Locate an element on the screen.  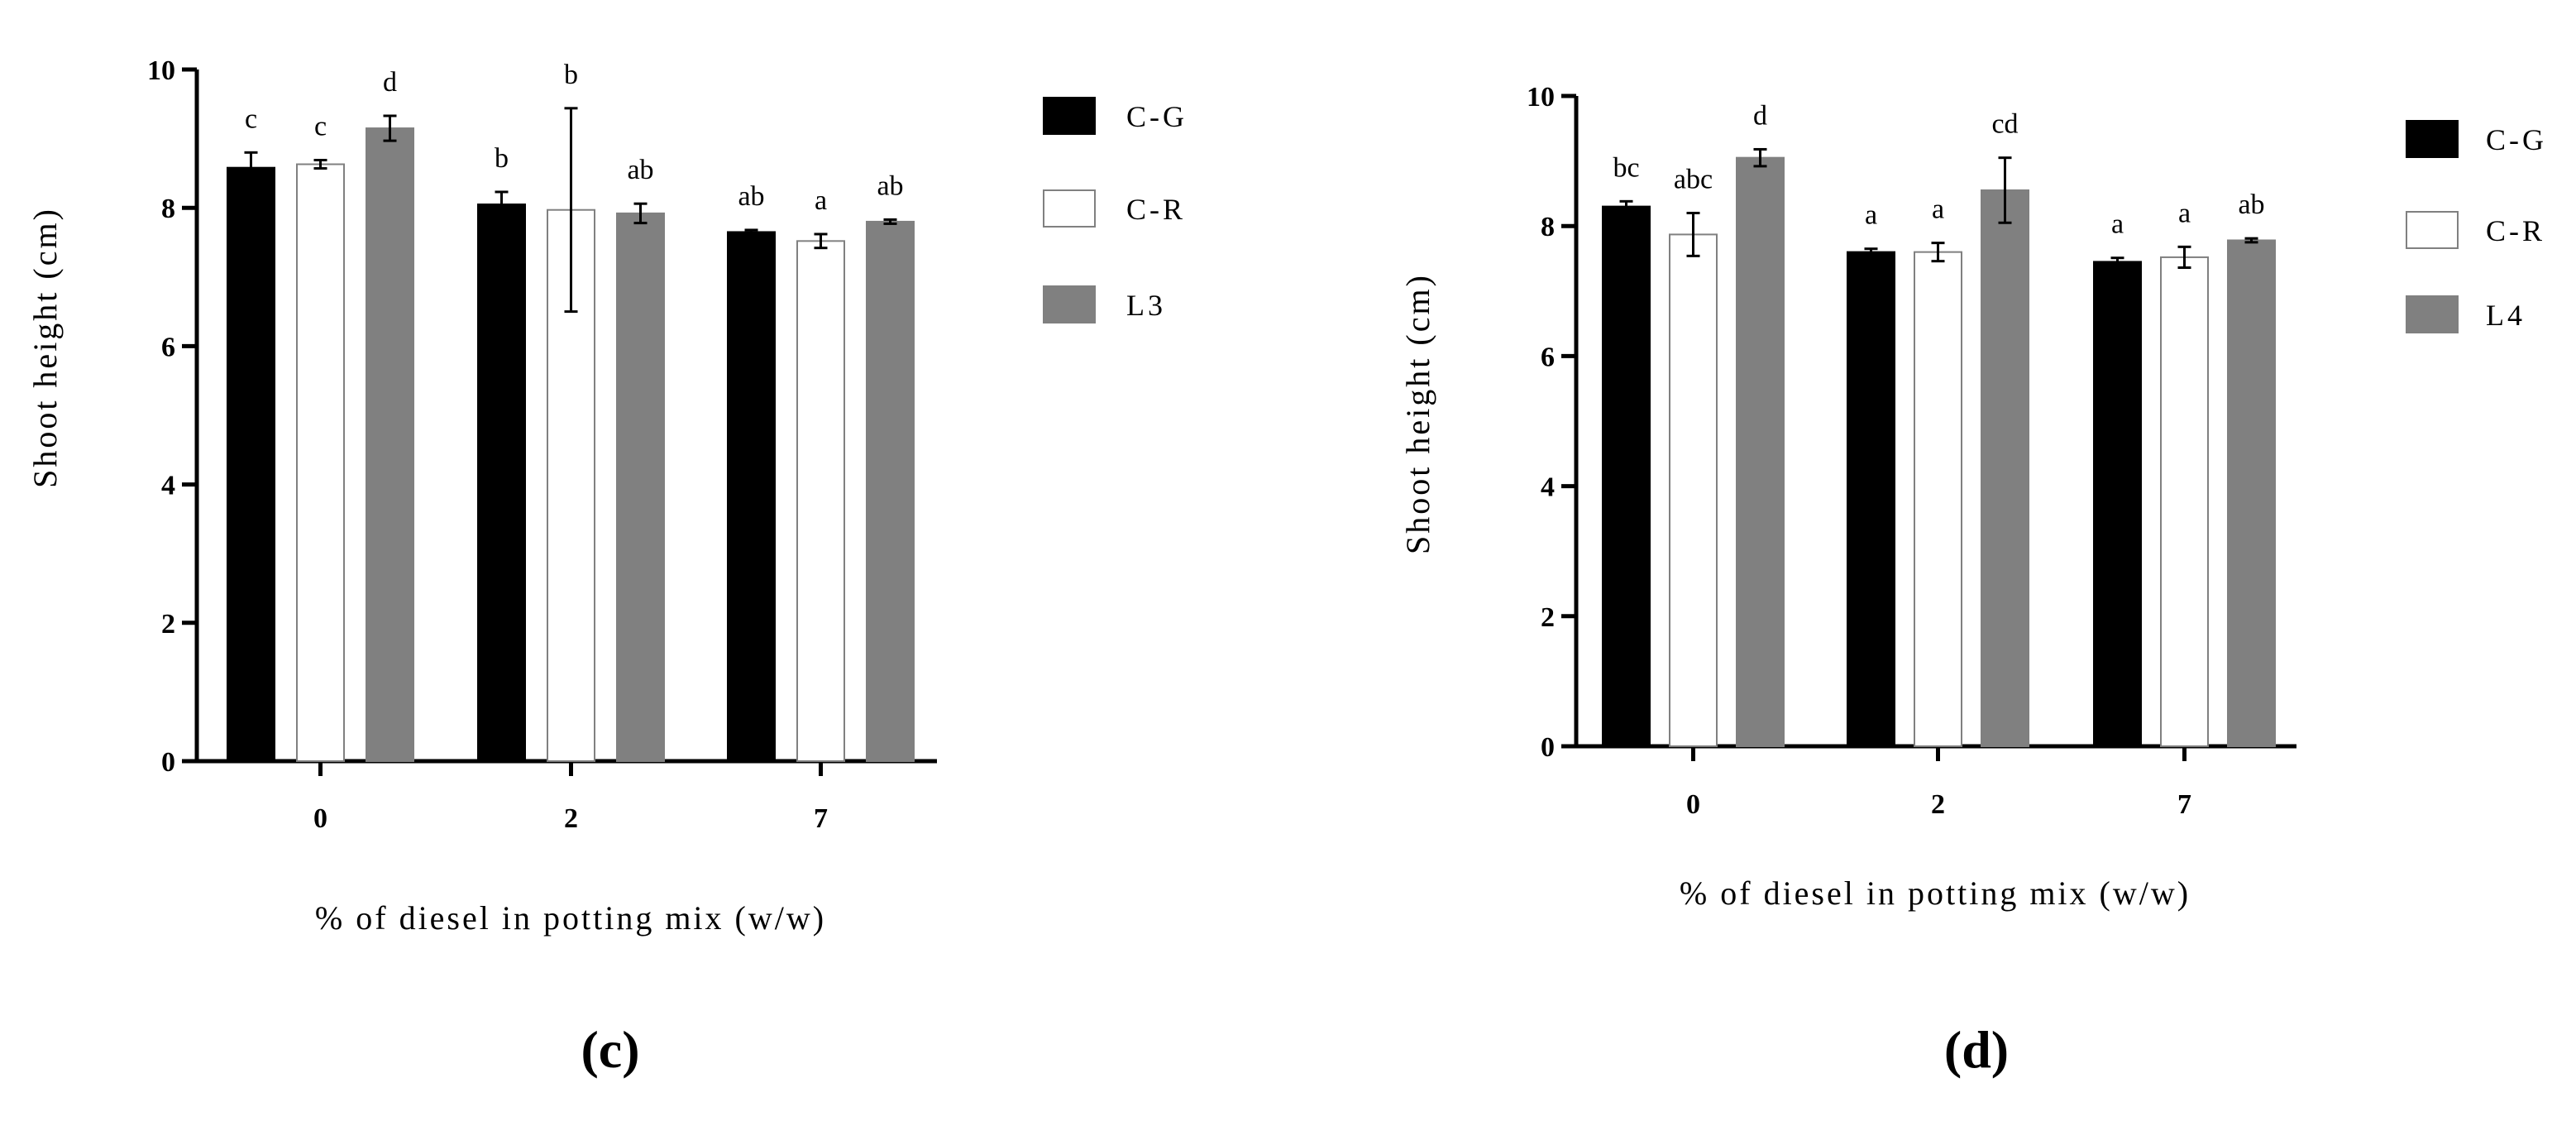
significance-letter: abc is located at coordinates (1693, 179).